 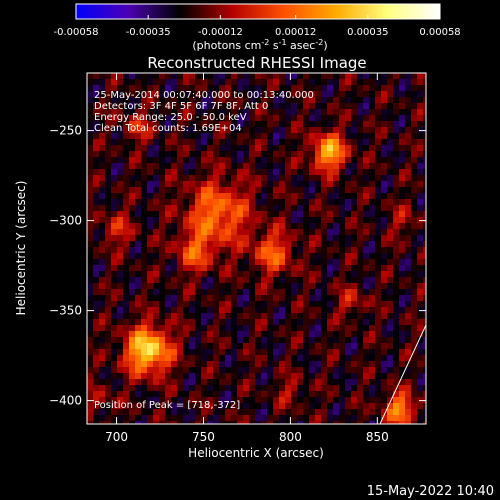 I want to click on x-tick-label: 750, so click(x=203, y=437).